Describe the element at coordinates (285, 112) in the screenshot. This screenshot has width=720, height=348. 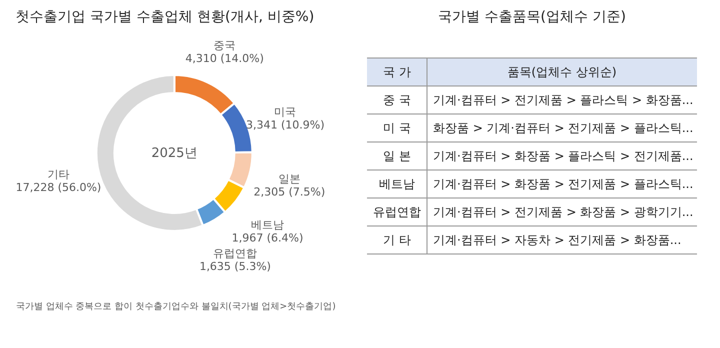
I see `slice-label: 미국` at that location.